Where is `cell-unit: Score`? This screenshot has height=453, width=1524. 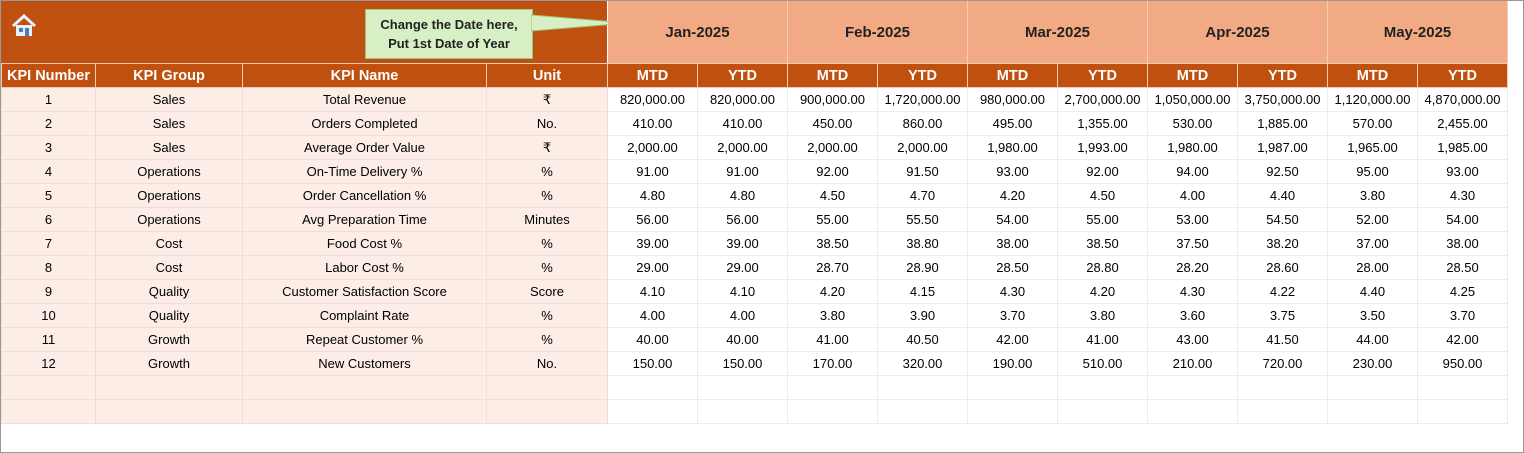 cell-unit: Score is located at coordinates (547, 291).